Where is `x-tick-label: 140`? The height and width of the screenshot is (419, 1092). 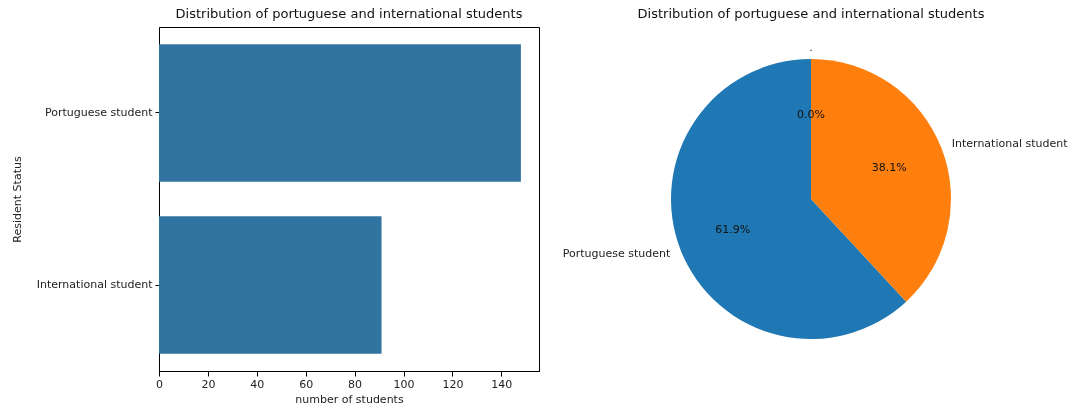 x-tick-label: 140 is located at coordinates (502, 384).